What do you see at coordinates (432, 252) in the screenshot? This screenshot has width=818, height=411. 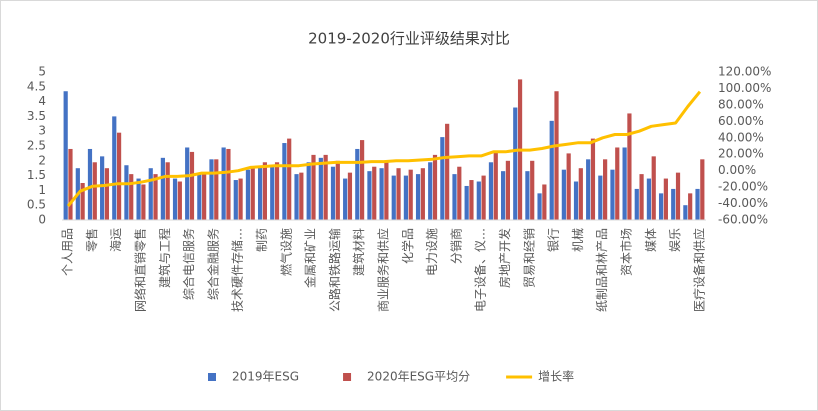 I see `x-tick-label: 电力设施` at bounding box center [432, 252].